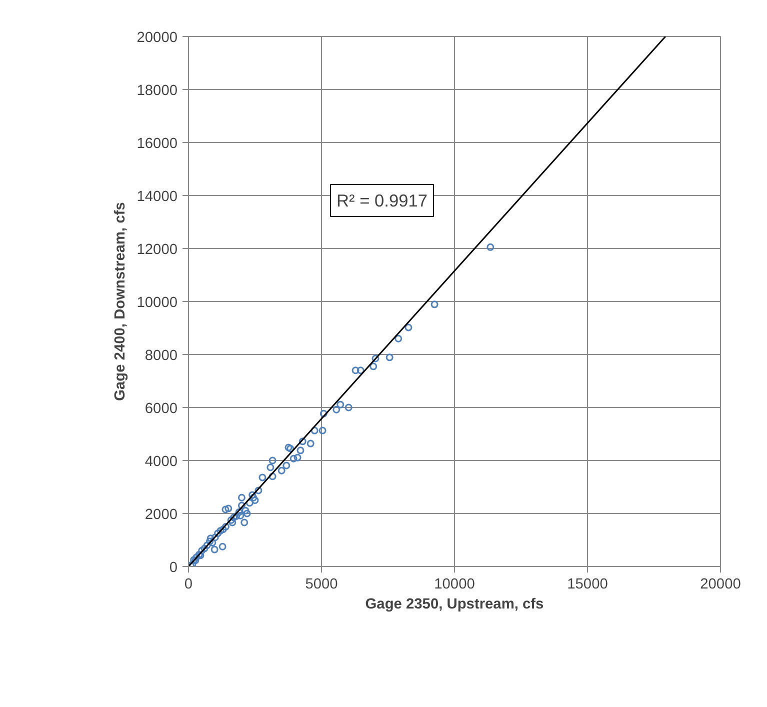 This screenshot has width=767, height=707. Describe the element at coordinates (161, 356) in the screenshot. I see `y-tick-label: 8000` at that location.